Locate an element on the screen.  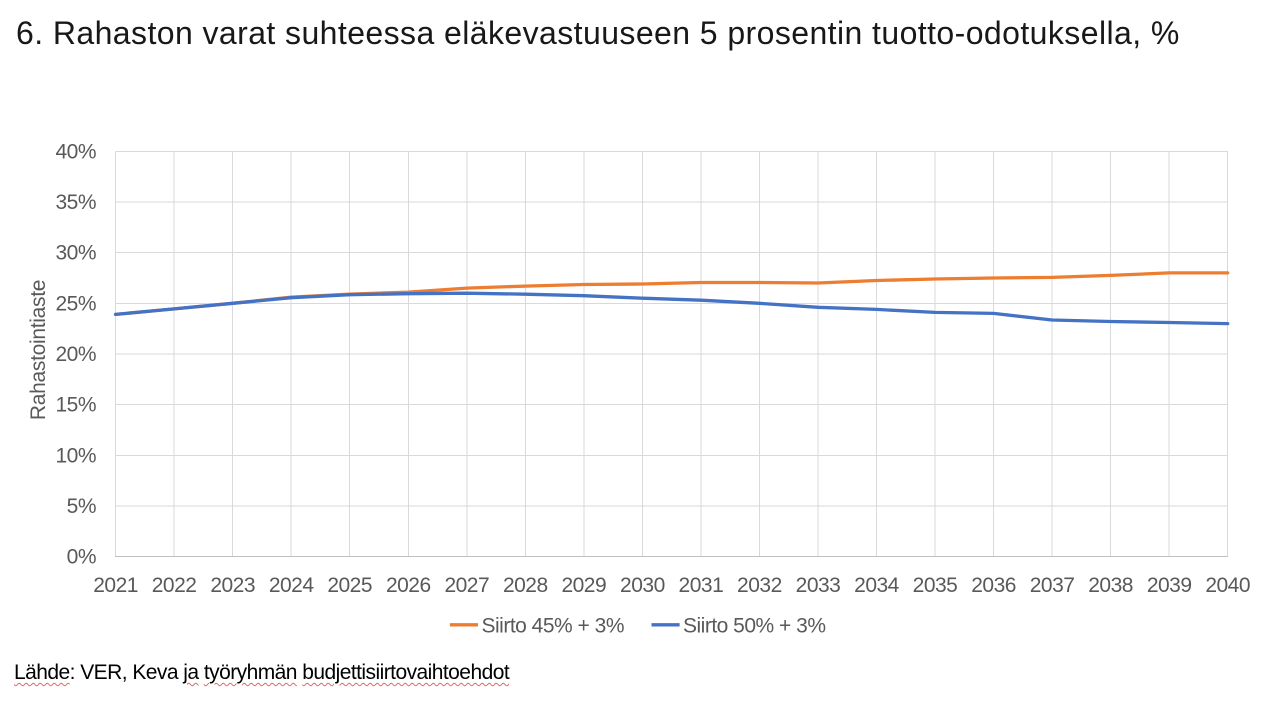
svg-text: 20% is located at coordinates (75, 354).